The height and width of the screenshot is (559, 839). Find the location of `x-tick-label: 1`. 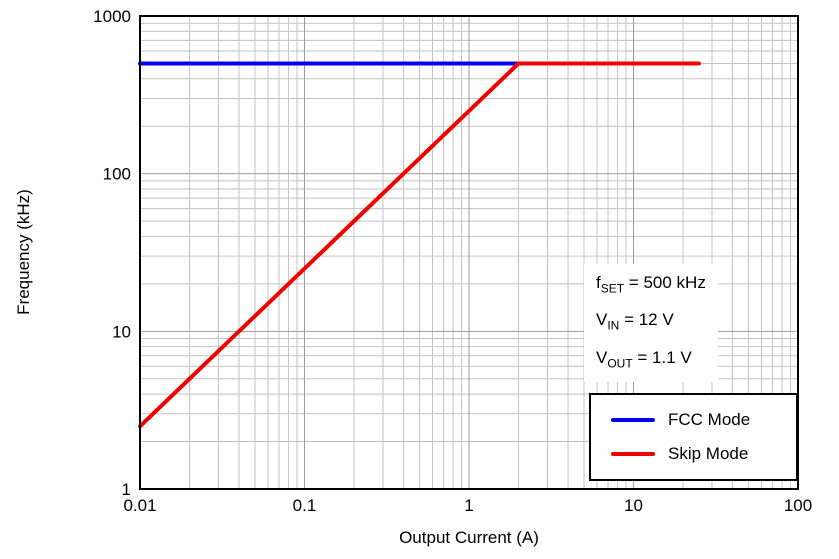

x-tick-label: 1 is located at coordinates (468, 505).